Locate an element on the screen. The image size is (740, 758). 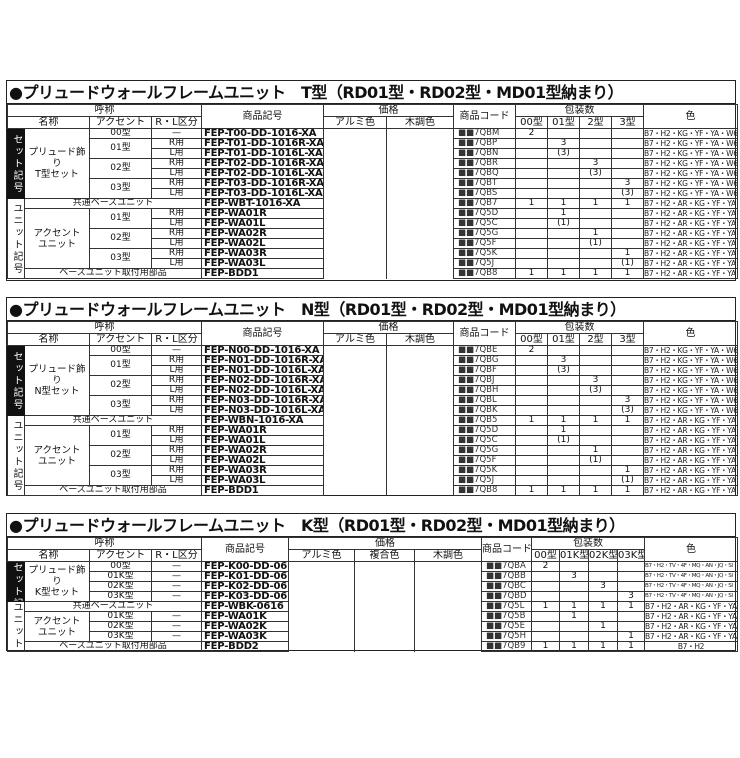
product-code: ■■7QBM is located at coordinates (484, 133).